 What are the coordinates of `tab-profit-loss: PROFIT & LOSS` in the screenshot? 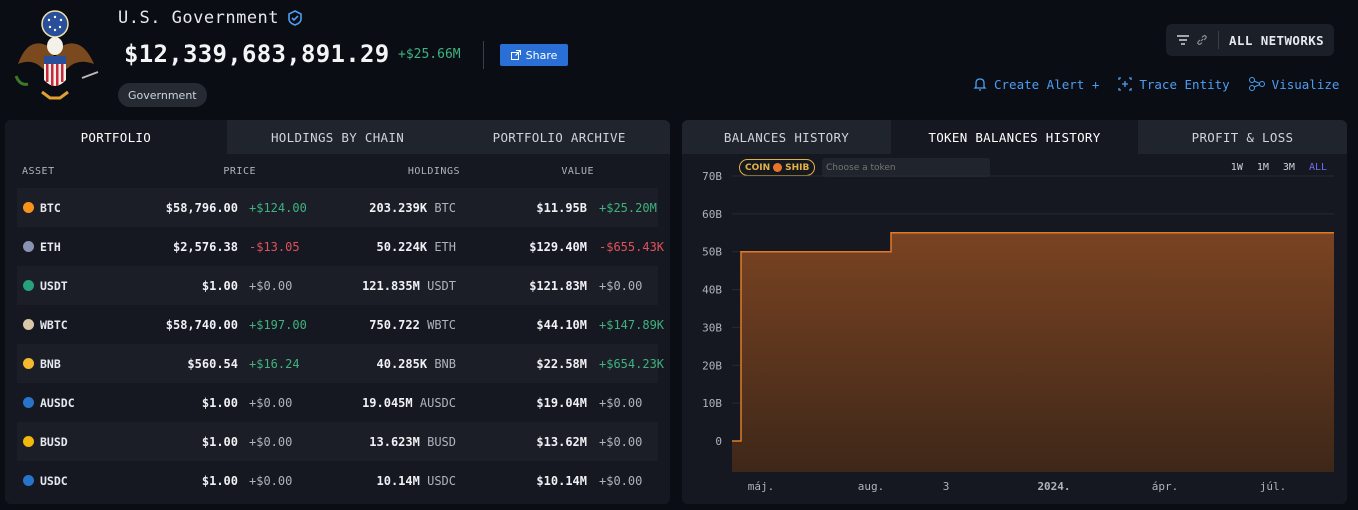 It's located at (1242, 137).